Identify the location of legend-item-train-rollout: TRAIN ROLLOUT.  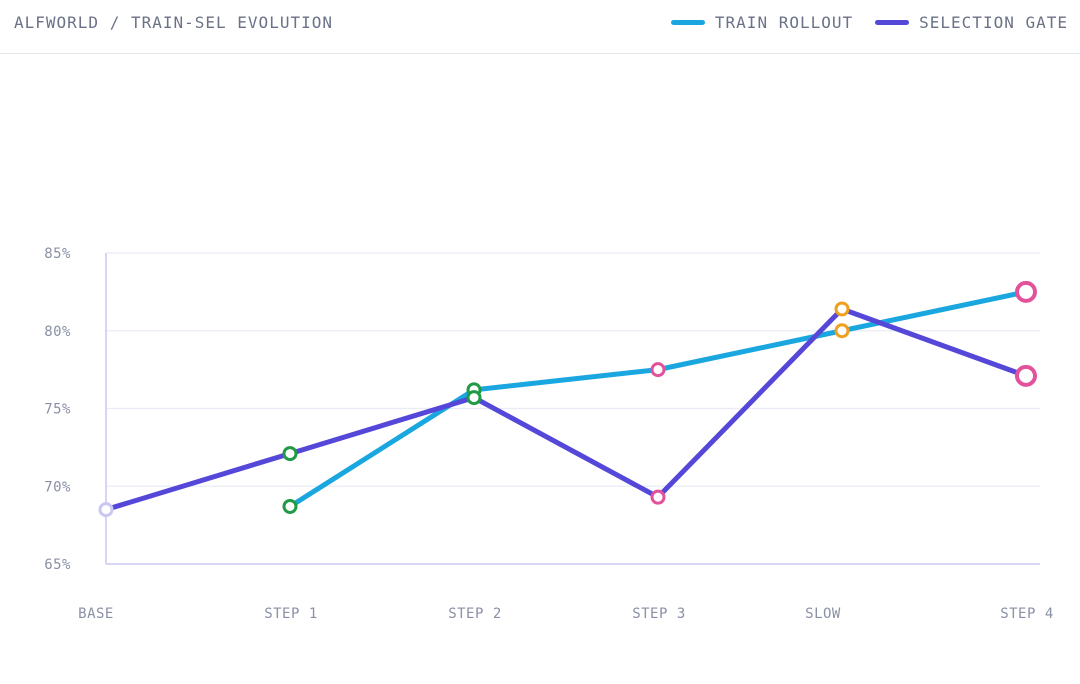
(762, 22).